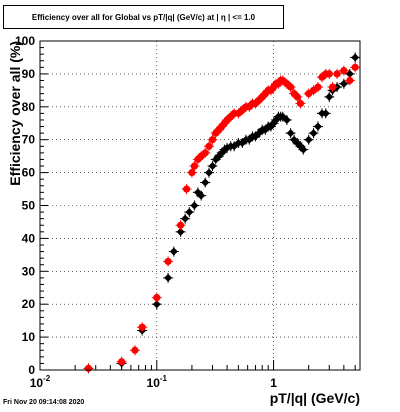  I want to click on y-tick-label: 100, so click(25, 41).